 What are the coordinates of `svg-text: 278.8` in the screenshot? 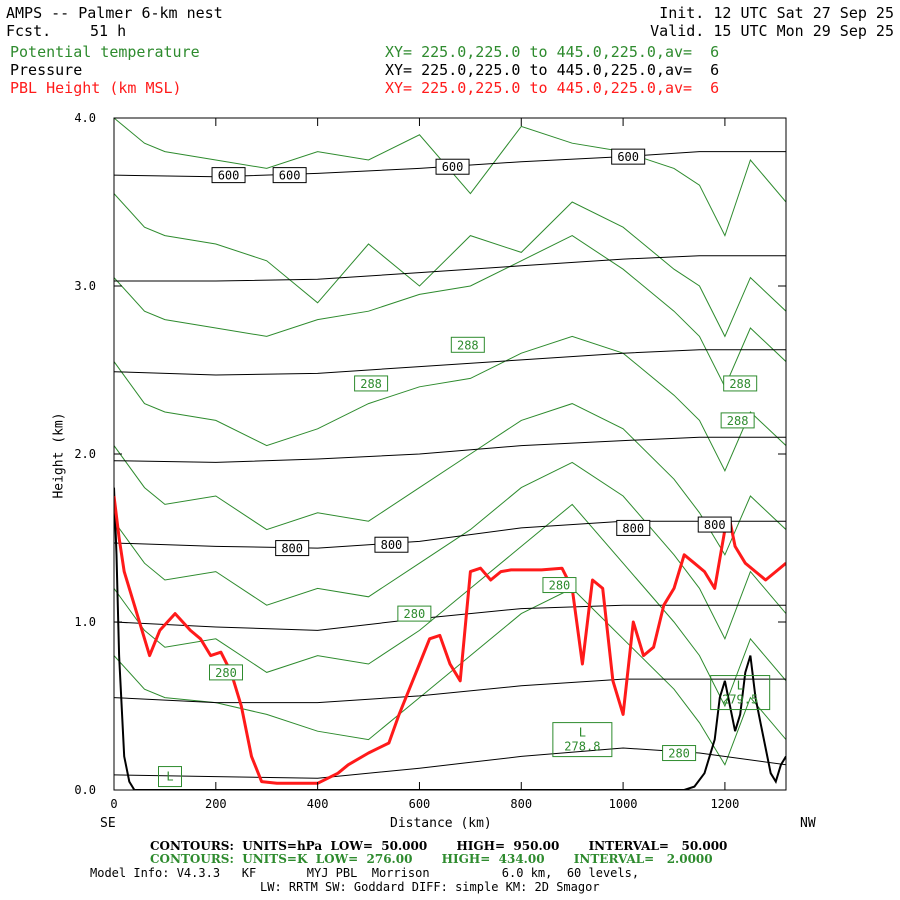 It's located at (582, 747).